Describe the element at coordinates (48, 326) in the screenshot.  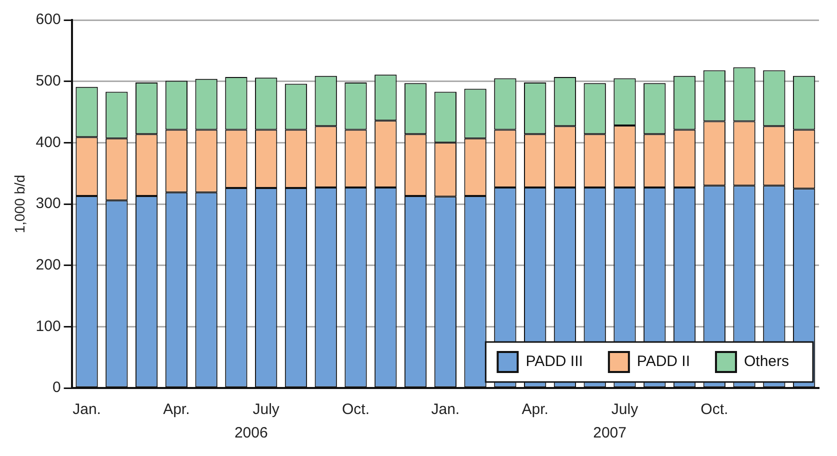
I see `y-tick-label: 100` at that location.